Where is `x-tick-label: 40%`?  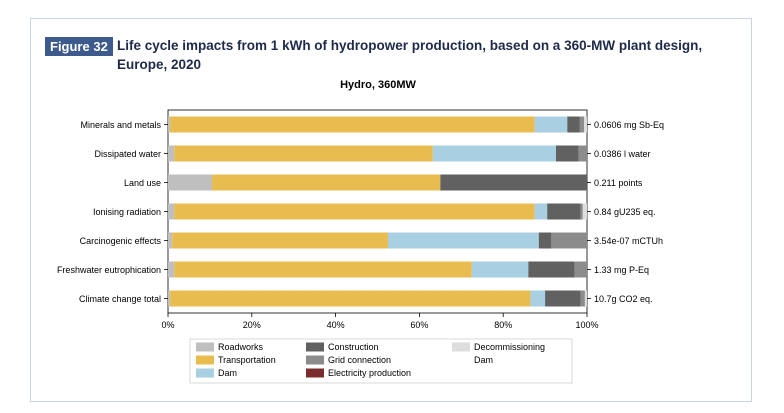
x-tick-label: 40% is located at coordinates (336, 325).